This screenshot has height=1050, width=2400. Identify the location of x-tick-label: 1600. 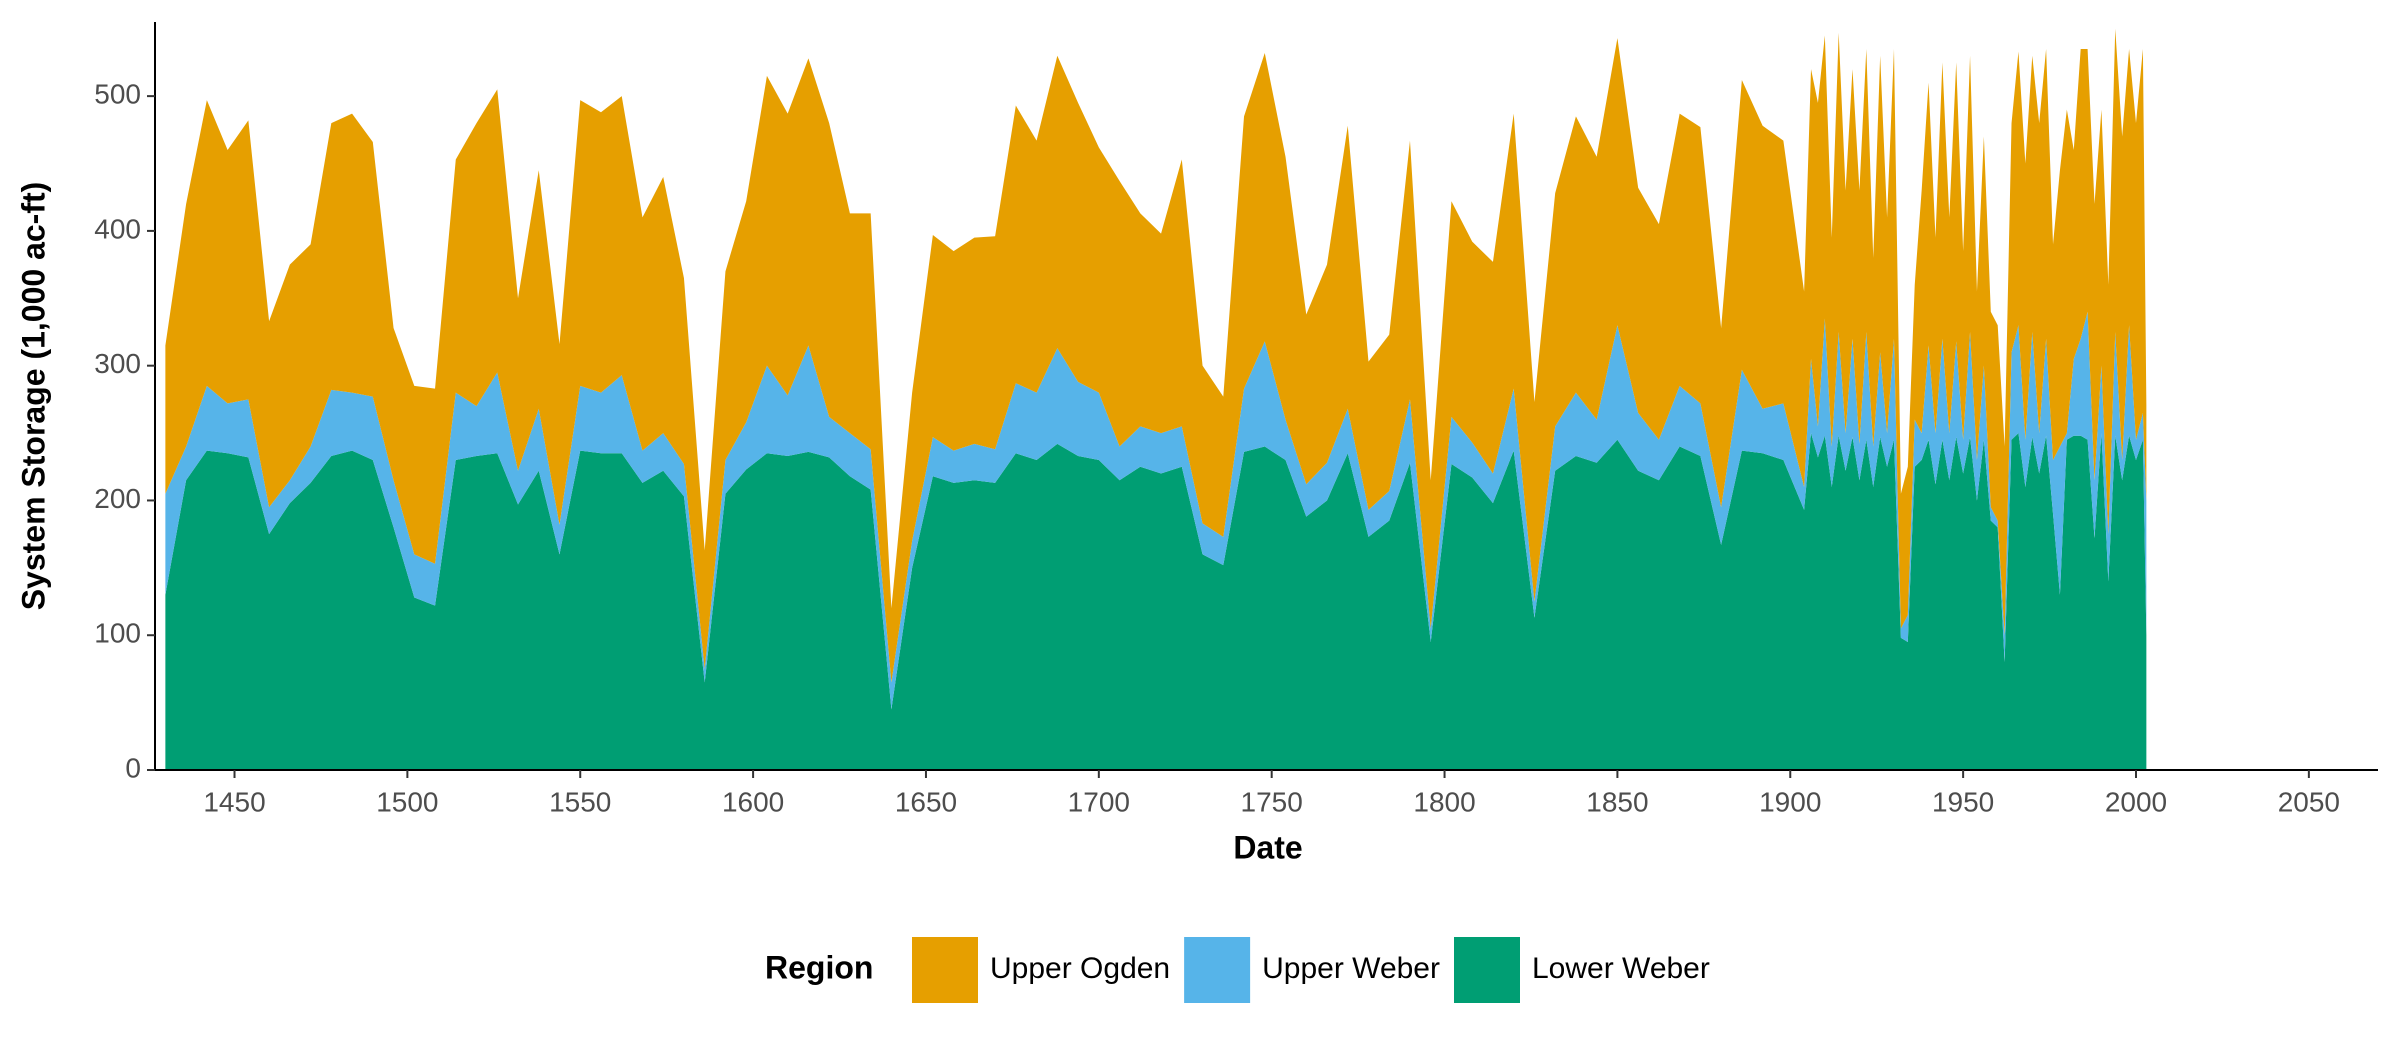
(753, 801).